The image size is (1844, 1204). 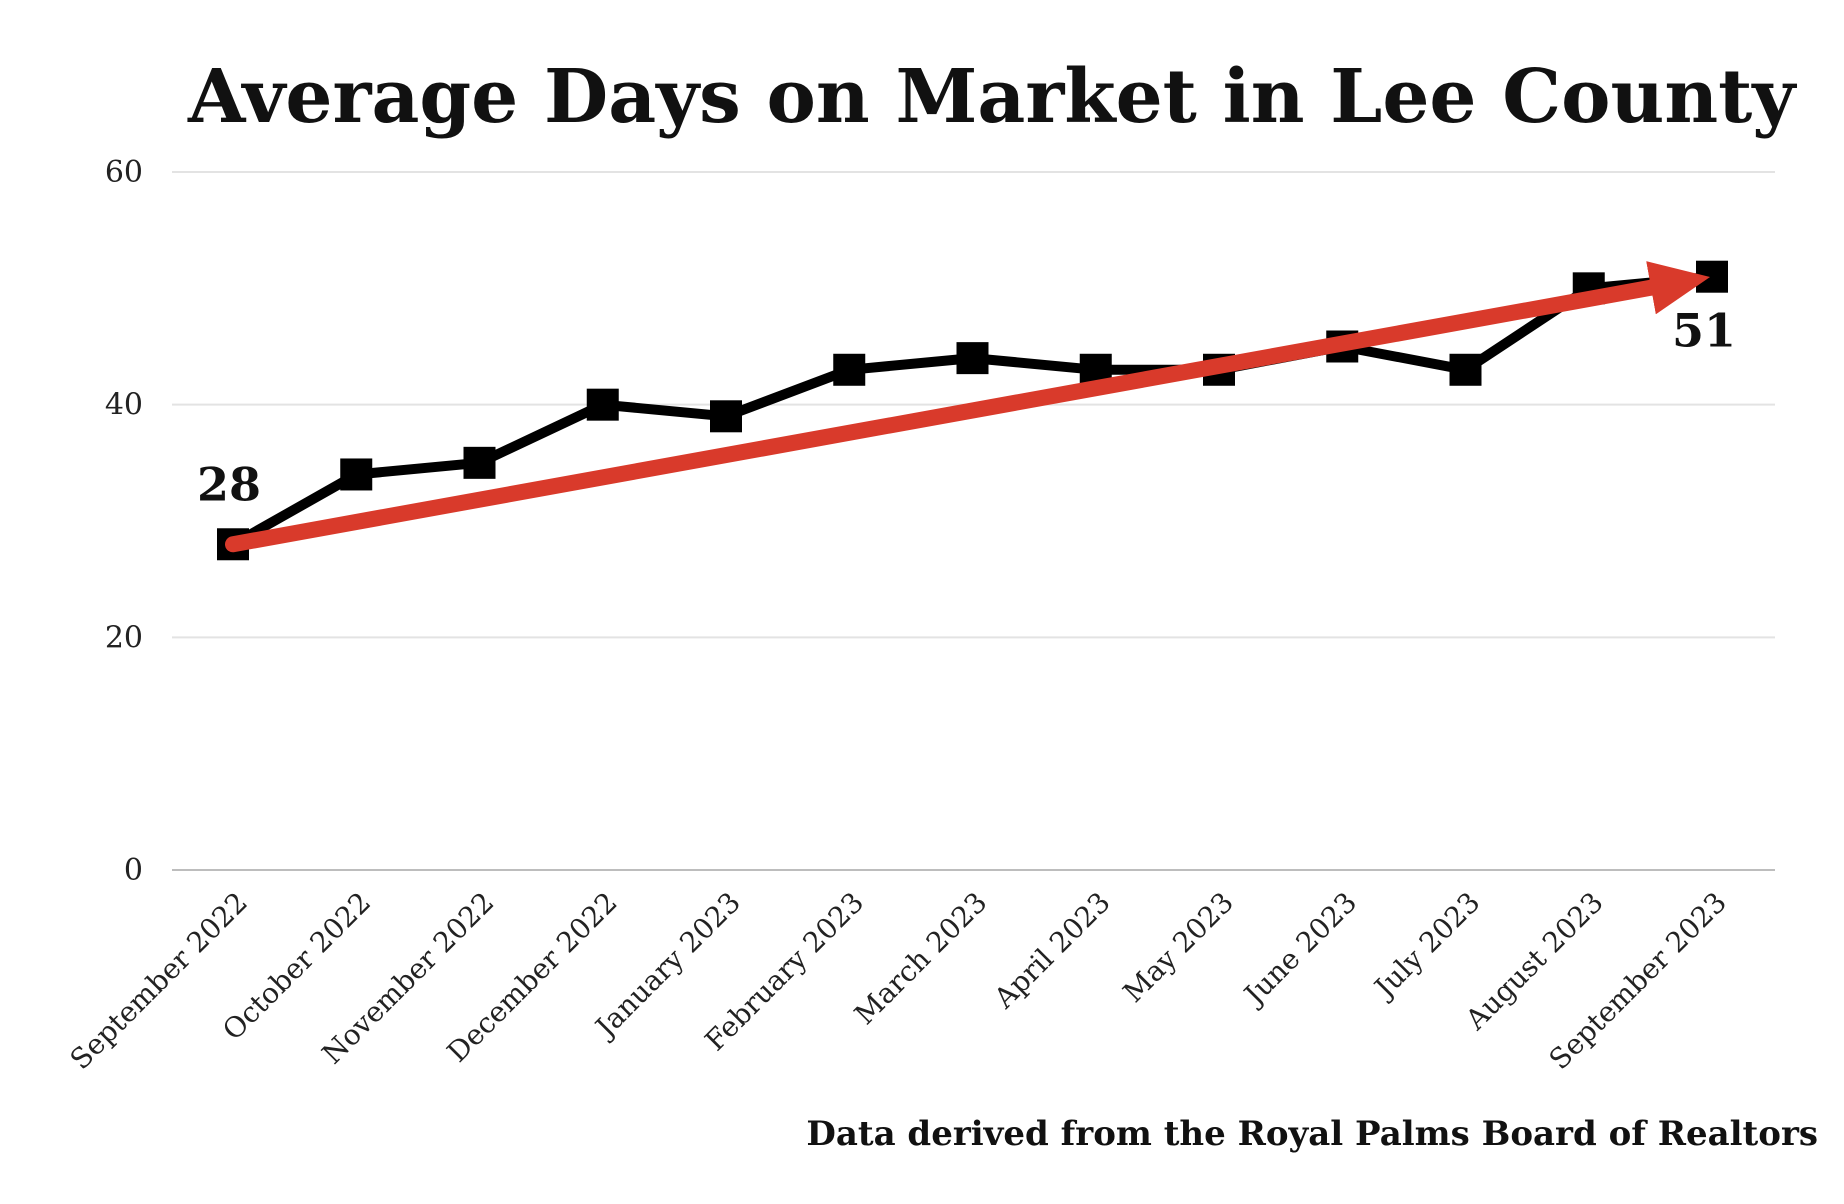 What do you see at coordinates (124, 521) in the screenshot?
I see `y-axis-tick-labels: 0 20 40 60` at bounding box center [124, 521].